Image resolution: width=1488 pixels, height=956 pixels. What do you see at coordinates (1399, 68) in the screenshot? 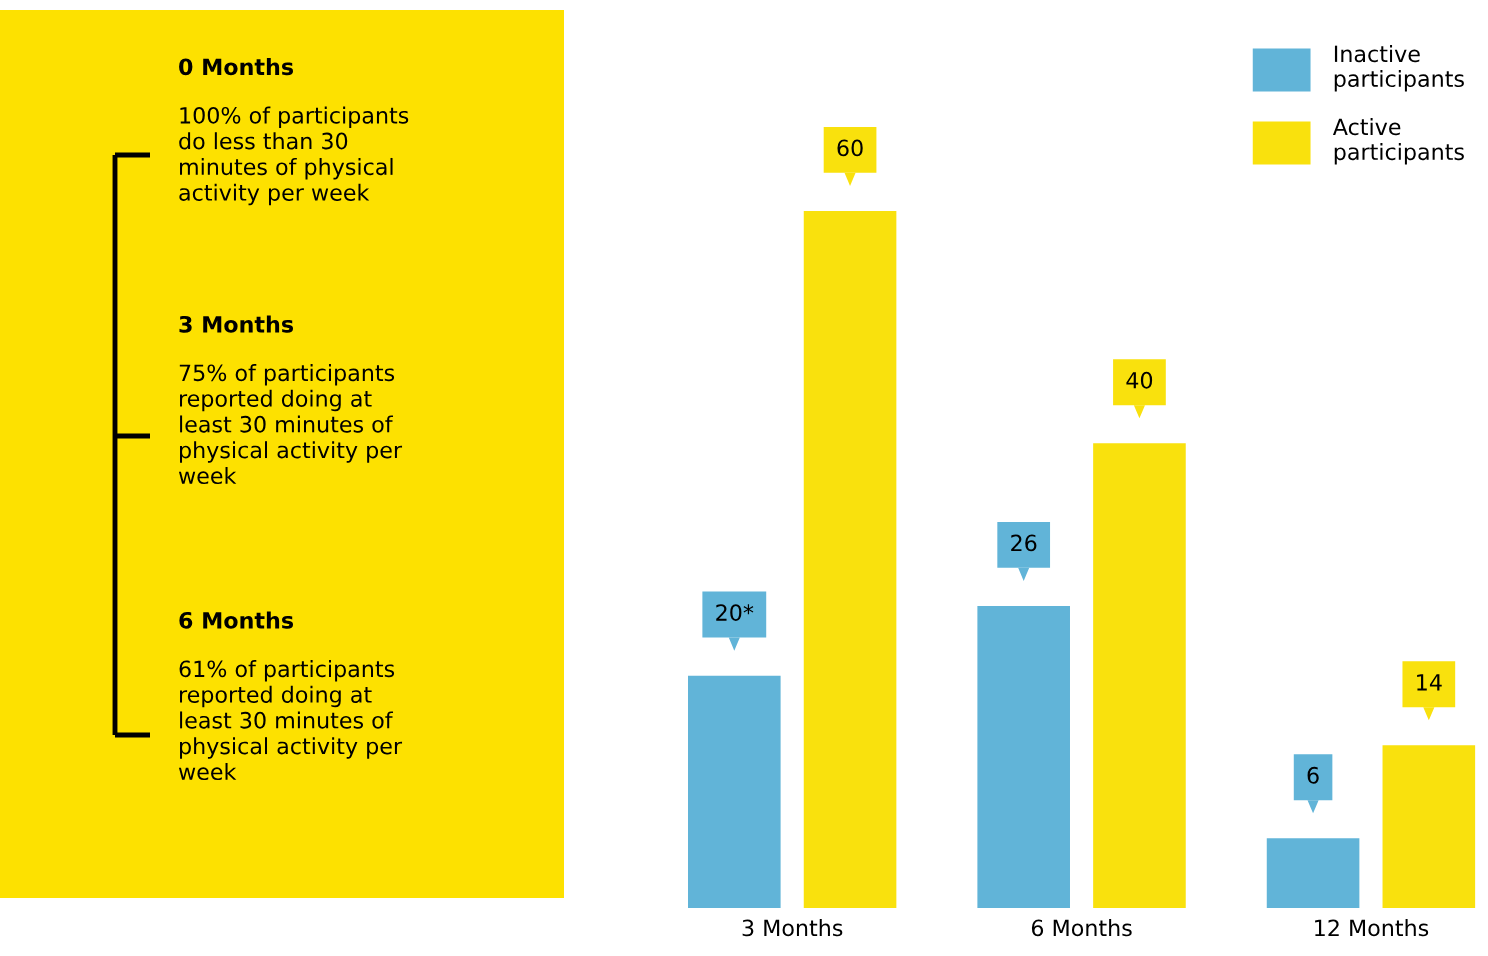
I see `legend-label: Inactive participants` at bounding box center [1399, 68].